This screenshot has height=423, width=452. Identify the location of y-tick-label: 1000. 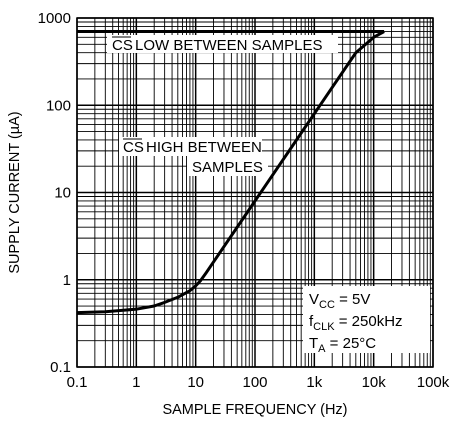
(54, 18).